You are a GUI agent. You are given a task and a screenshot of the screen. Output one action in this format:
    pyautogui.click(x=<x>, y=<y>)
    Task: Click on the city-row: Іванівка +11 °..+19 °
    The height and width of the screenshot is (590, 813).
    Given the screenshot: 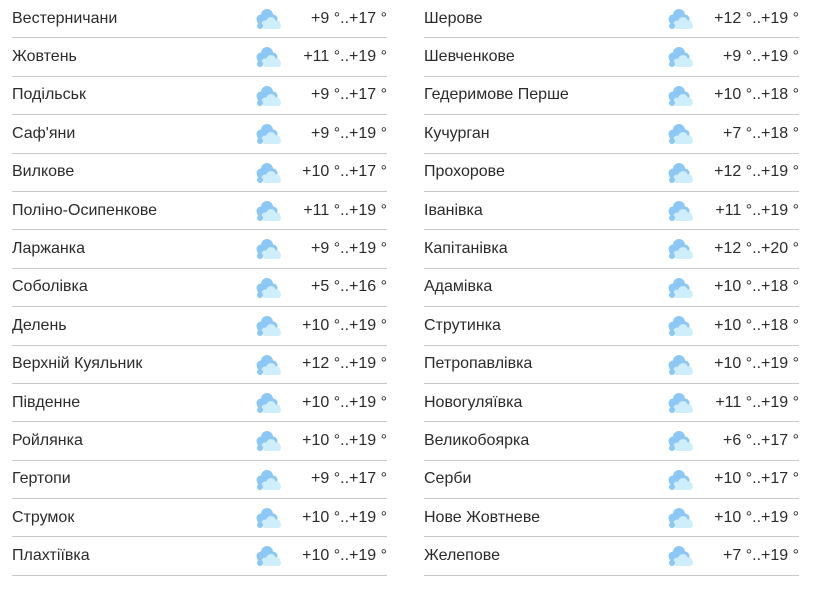 What is the action you would take?
    pyautogui.click(x=611, y=211)
    